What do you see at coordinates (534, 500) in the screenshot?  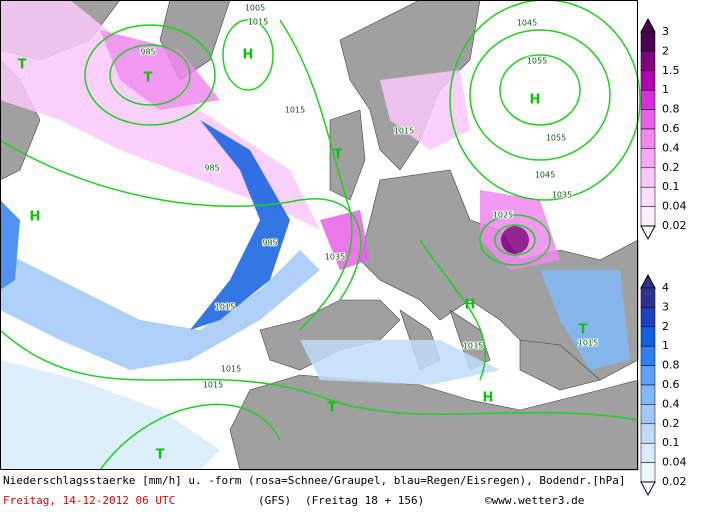 I see `credit: ©www.wetter3.de` at bounding box center [534, 500].